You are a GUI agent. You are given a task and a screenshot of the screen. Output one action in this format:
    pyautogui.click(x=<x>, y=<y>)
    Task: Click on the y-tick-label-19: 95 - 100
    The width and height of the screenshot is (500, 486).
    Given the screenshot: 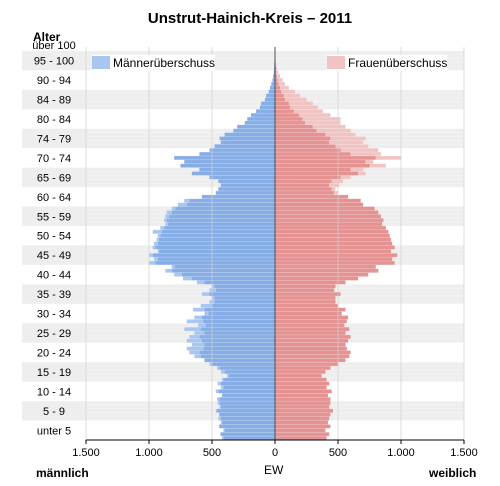 What is the action you would take?
    pyautogui.click(x=54, y=62)
    